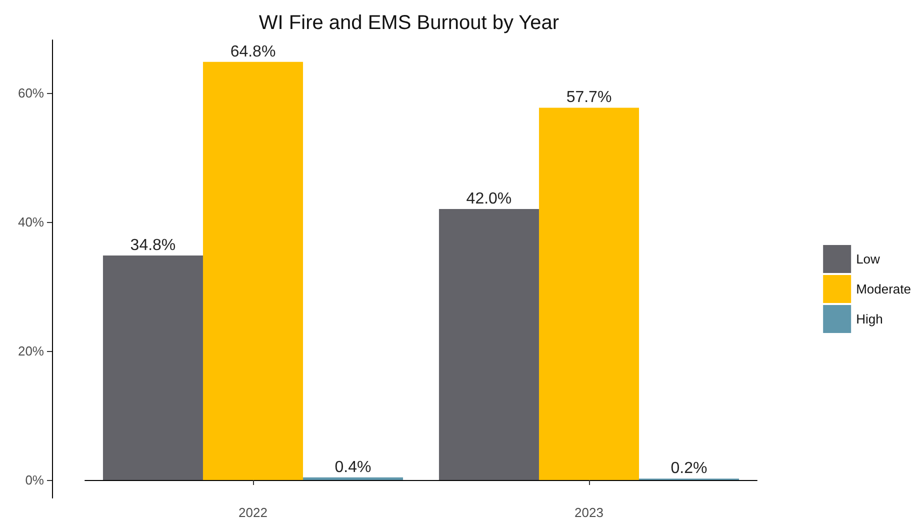  I want to click on legend-label: Low, so click(868, 259).